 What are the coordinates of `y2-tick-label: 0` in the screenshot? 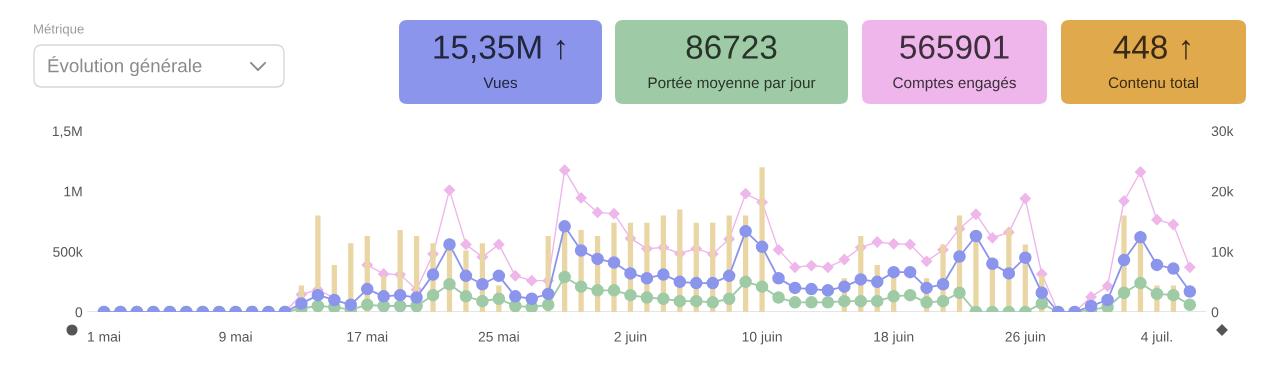 It's located at (1215, 312).